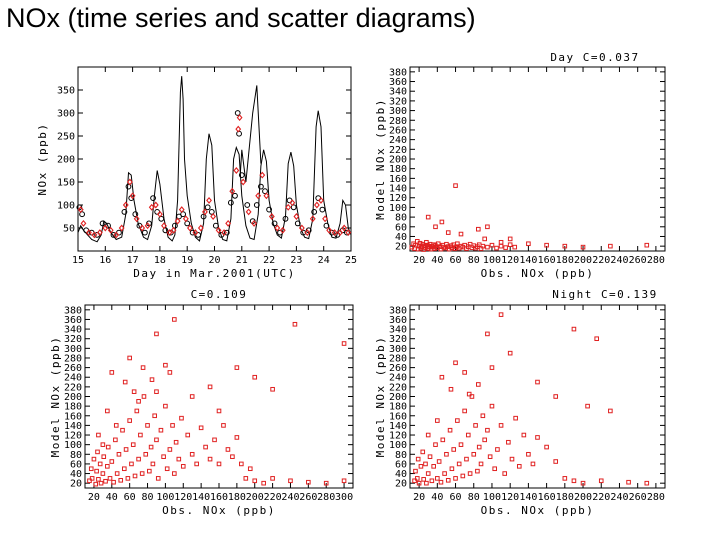  I want to click on y-tick-label: 340, so click(398, 330).